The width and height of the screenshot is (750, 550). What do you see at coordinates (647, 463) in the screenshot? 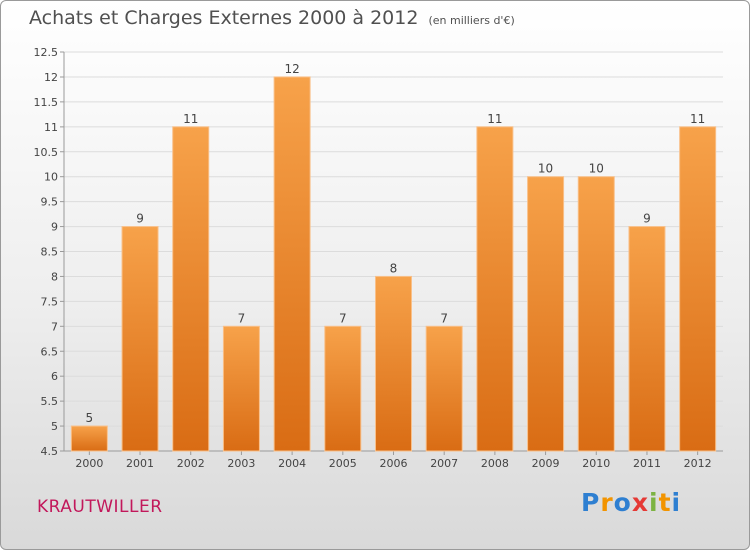
I see `x-tick-label: 2011` at bounding box center [647, 463].